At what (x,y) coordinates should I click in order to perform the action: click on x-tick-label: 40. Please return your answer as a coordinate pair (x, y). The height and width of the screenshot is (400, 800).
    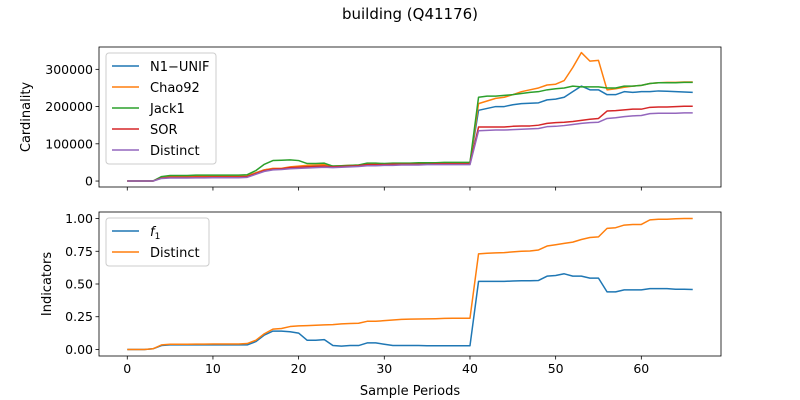
    Looking at the image, I should click on (470, 368).